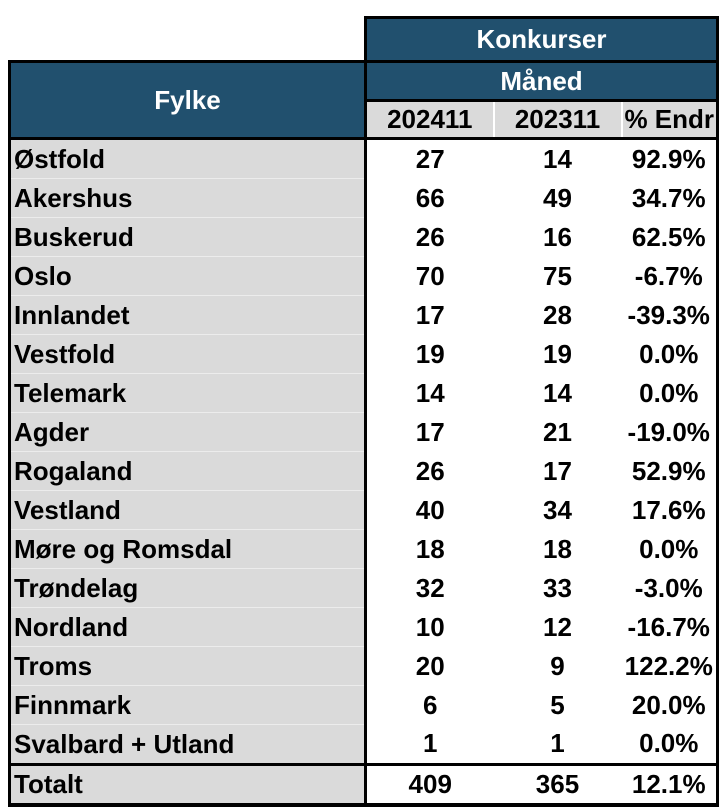  Describe the element at coordinates (187, 276) in the screenshot. I see `fylke-cell: Oslo` at that location.